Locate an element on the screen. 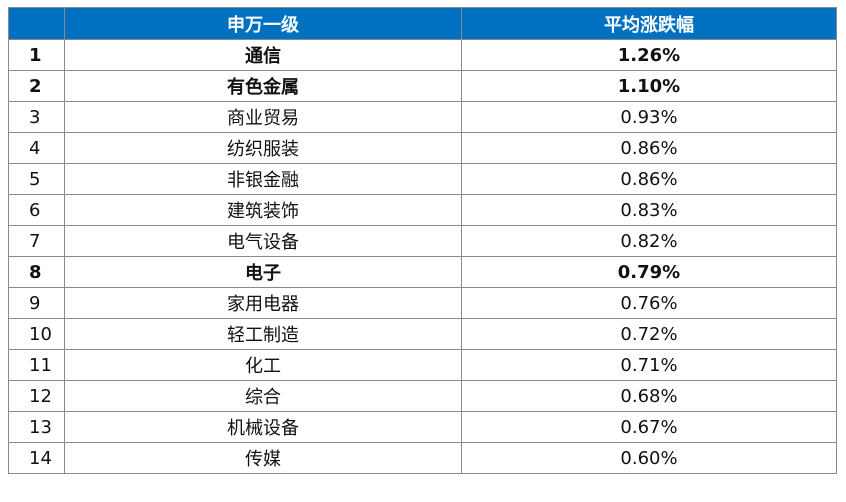 The height and width of the screenshot is (502, 846). average-change-cell: 0.82% is located at coordinates (649, 241).